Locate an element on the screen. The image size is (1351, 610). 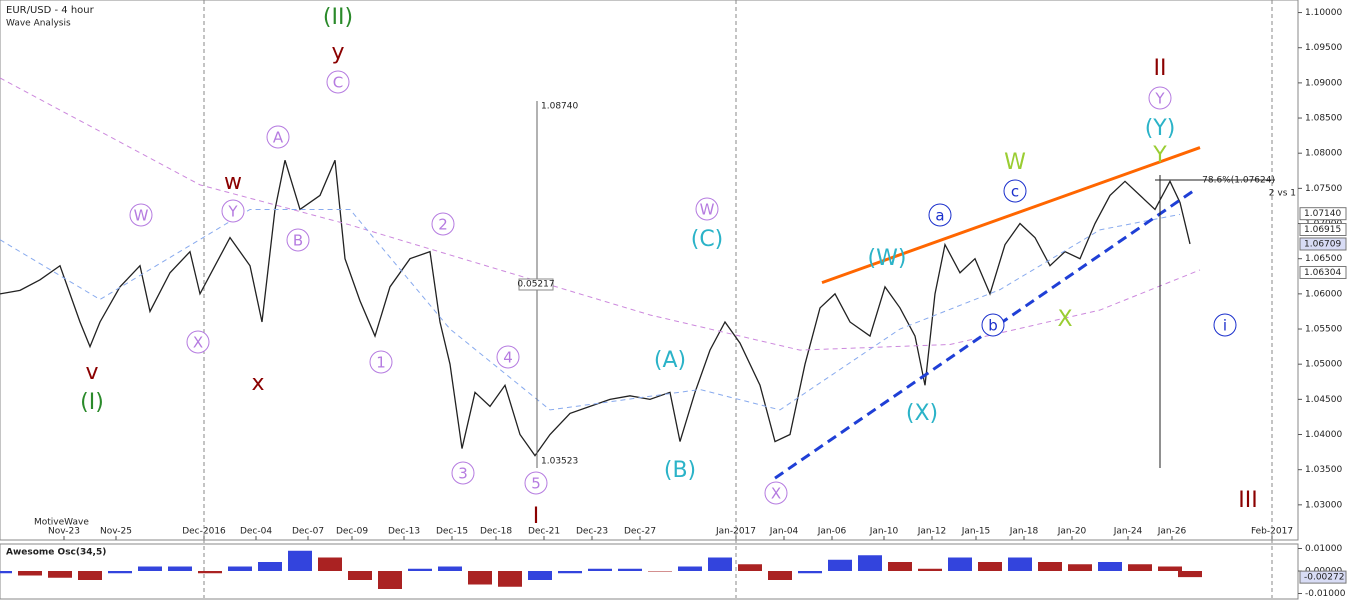
x-tick-label: Dec-27 is located at coordinates (640, 532).